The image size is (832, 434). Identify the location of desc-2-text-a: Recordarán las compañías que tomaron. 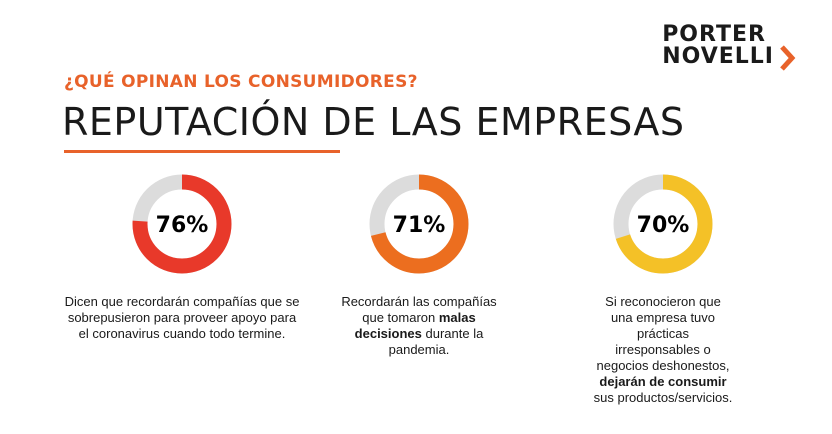
(419, 309).